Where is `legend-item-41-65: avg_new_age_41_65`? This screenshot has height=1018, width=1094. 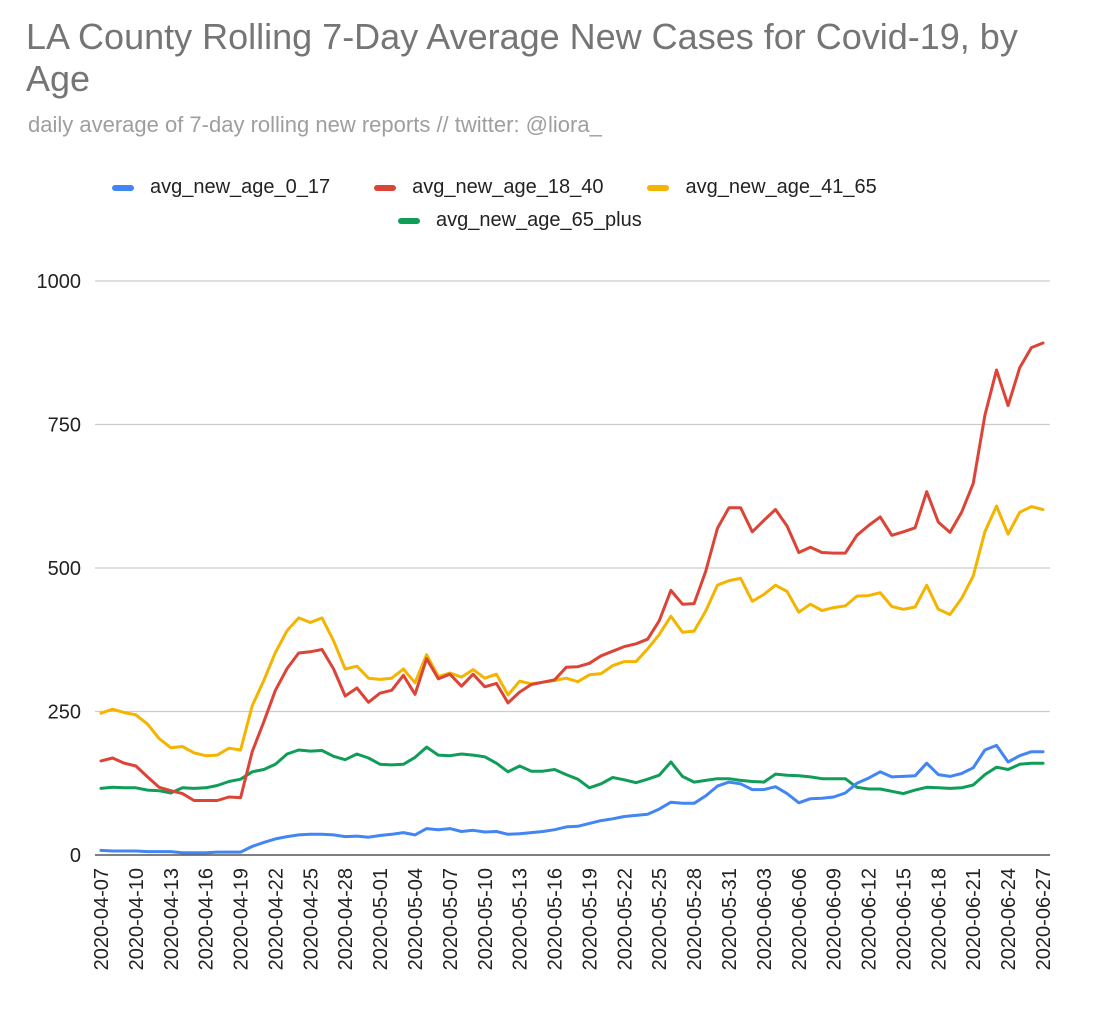 legend-item-41-65: avg_new_age_41_65 is located at coordinates (762, 187).